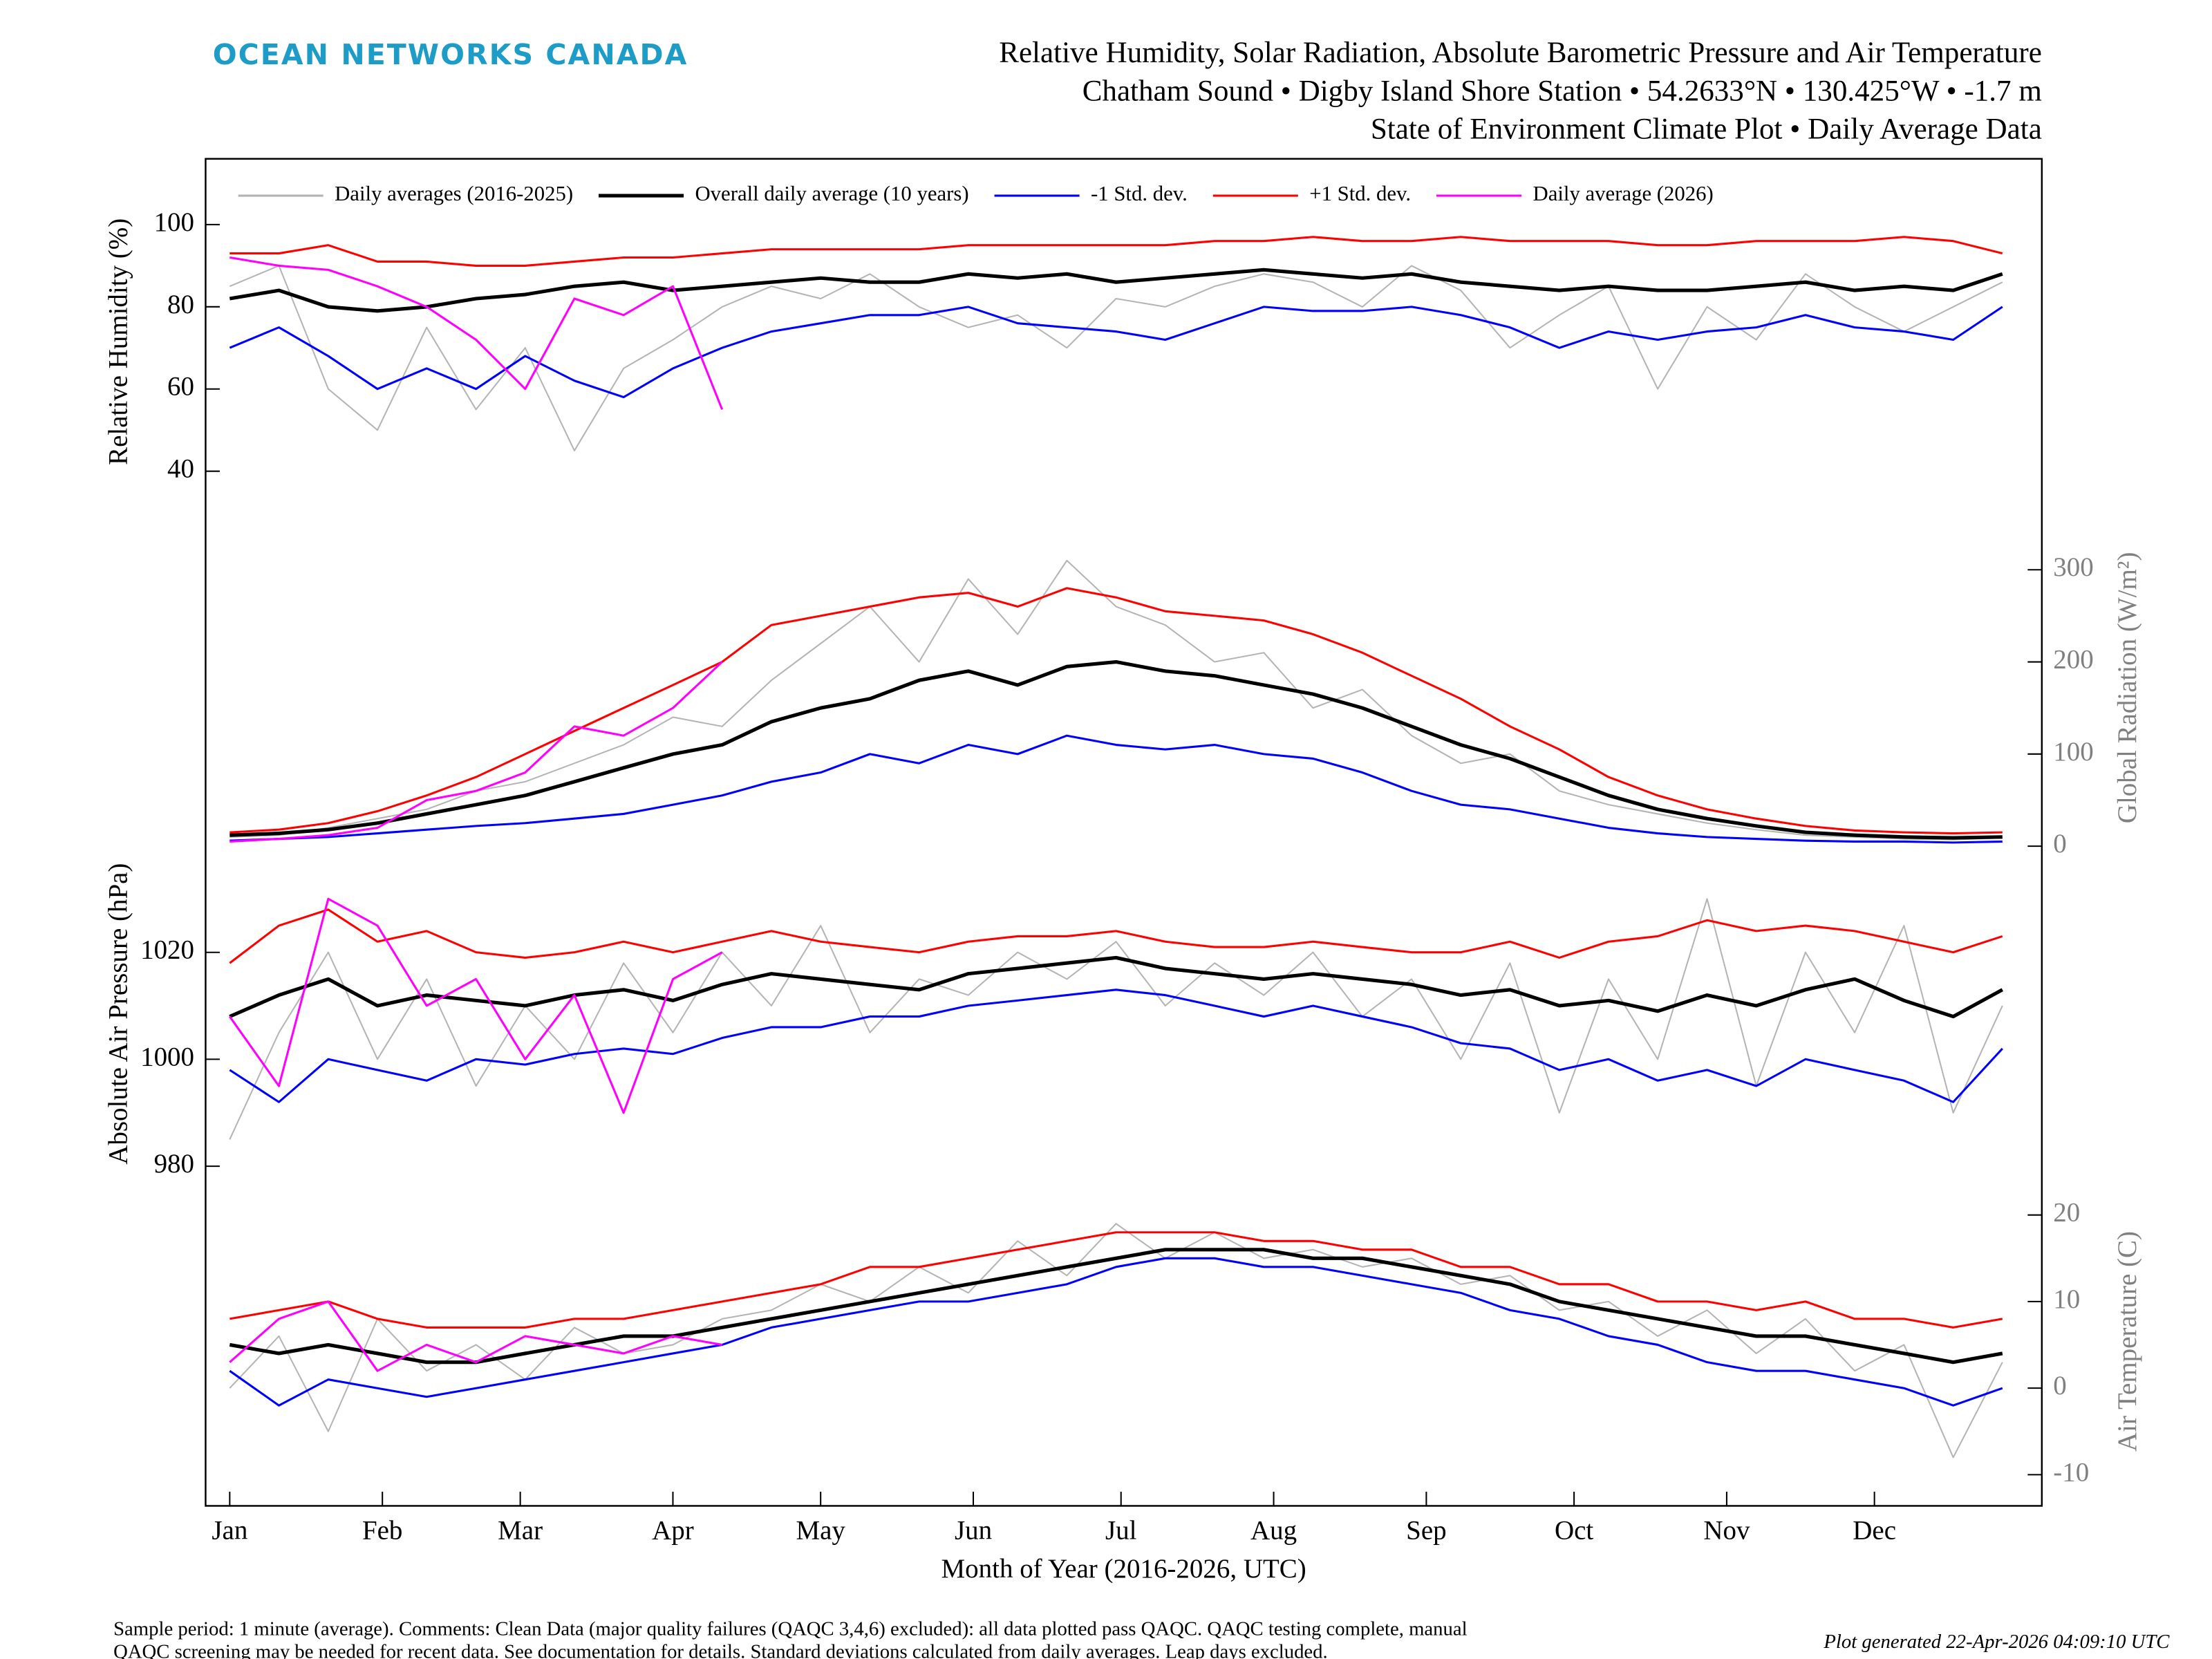 The width and height of the screenshot is (2212, 1659). What do you see at coordinates (1727, 1530) in the screenshot?
I see `x-tick-label: Nov` at bounding box center [1727, 1530].